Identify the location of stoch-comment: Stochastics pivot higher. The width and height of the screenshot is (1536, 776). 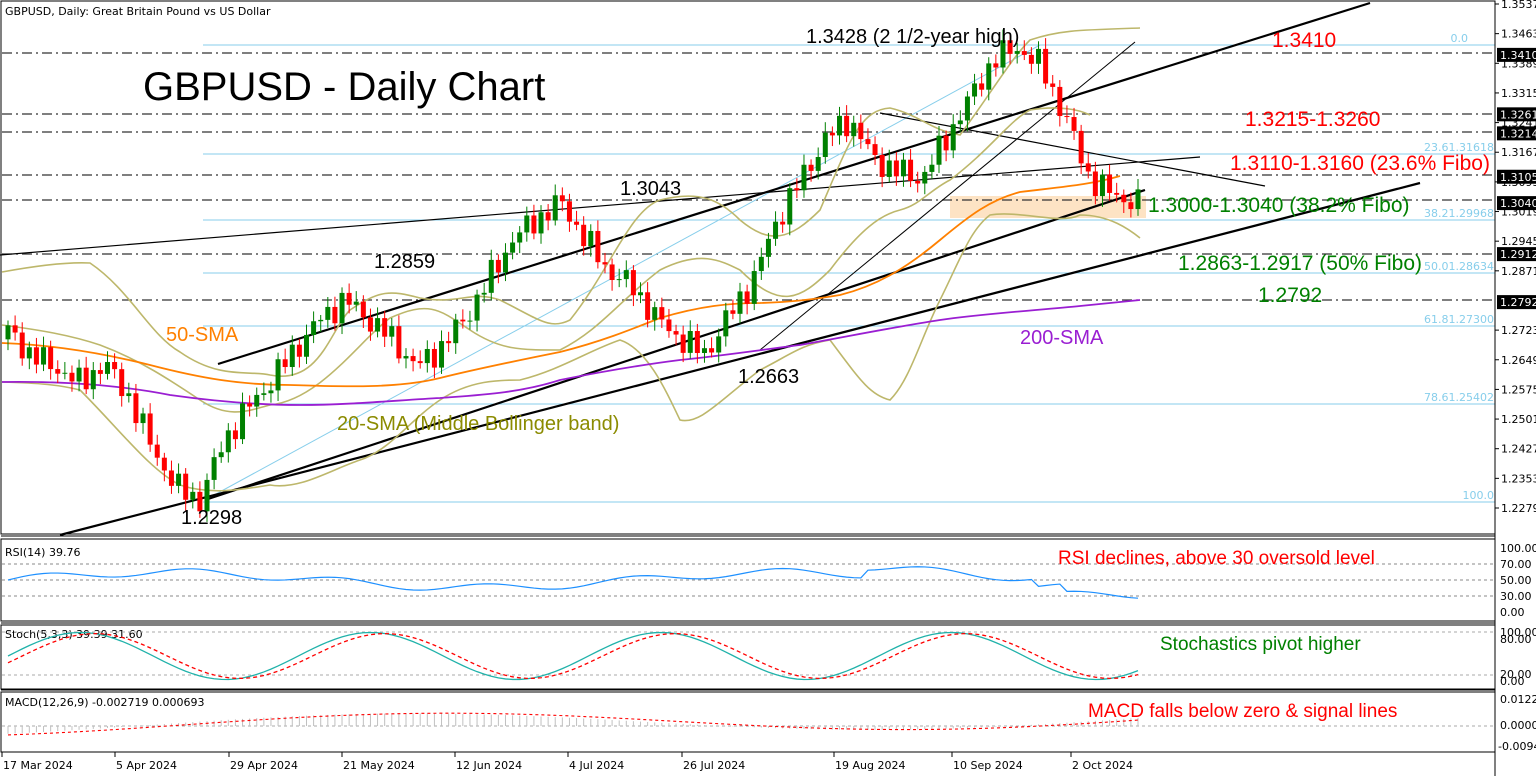
(1260, 644).